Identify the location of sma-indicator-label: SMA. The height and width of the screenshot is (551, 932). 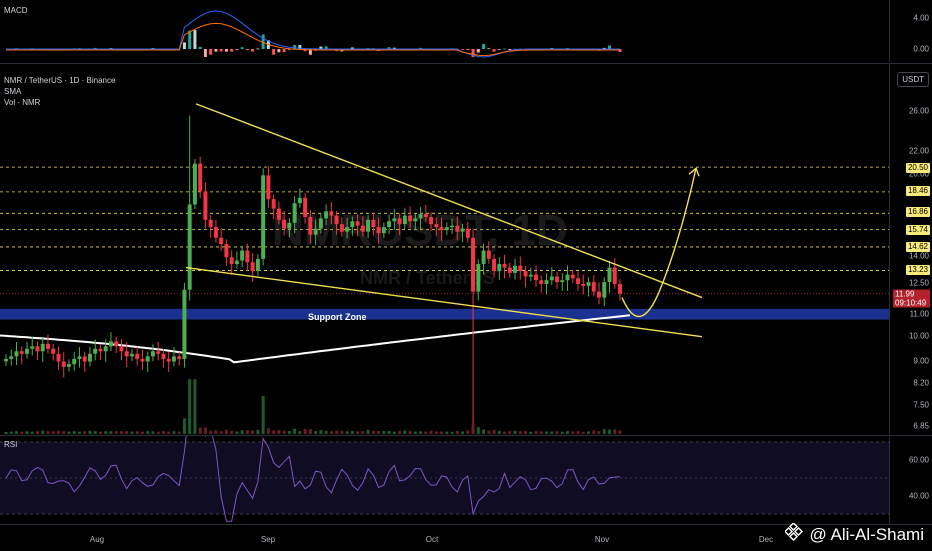
(13, 91).